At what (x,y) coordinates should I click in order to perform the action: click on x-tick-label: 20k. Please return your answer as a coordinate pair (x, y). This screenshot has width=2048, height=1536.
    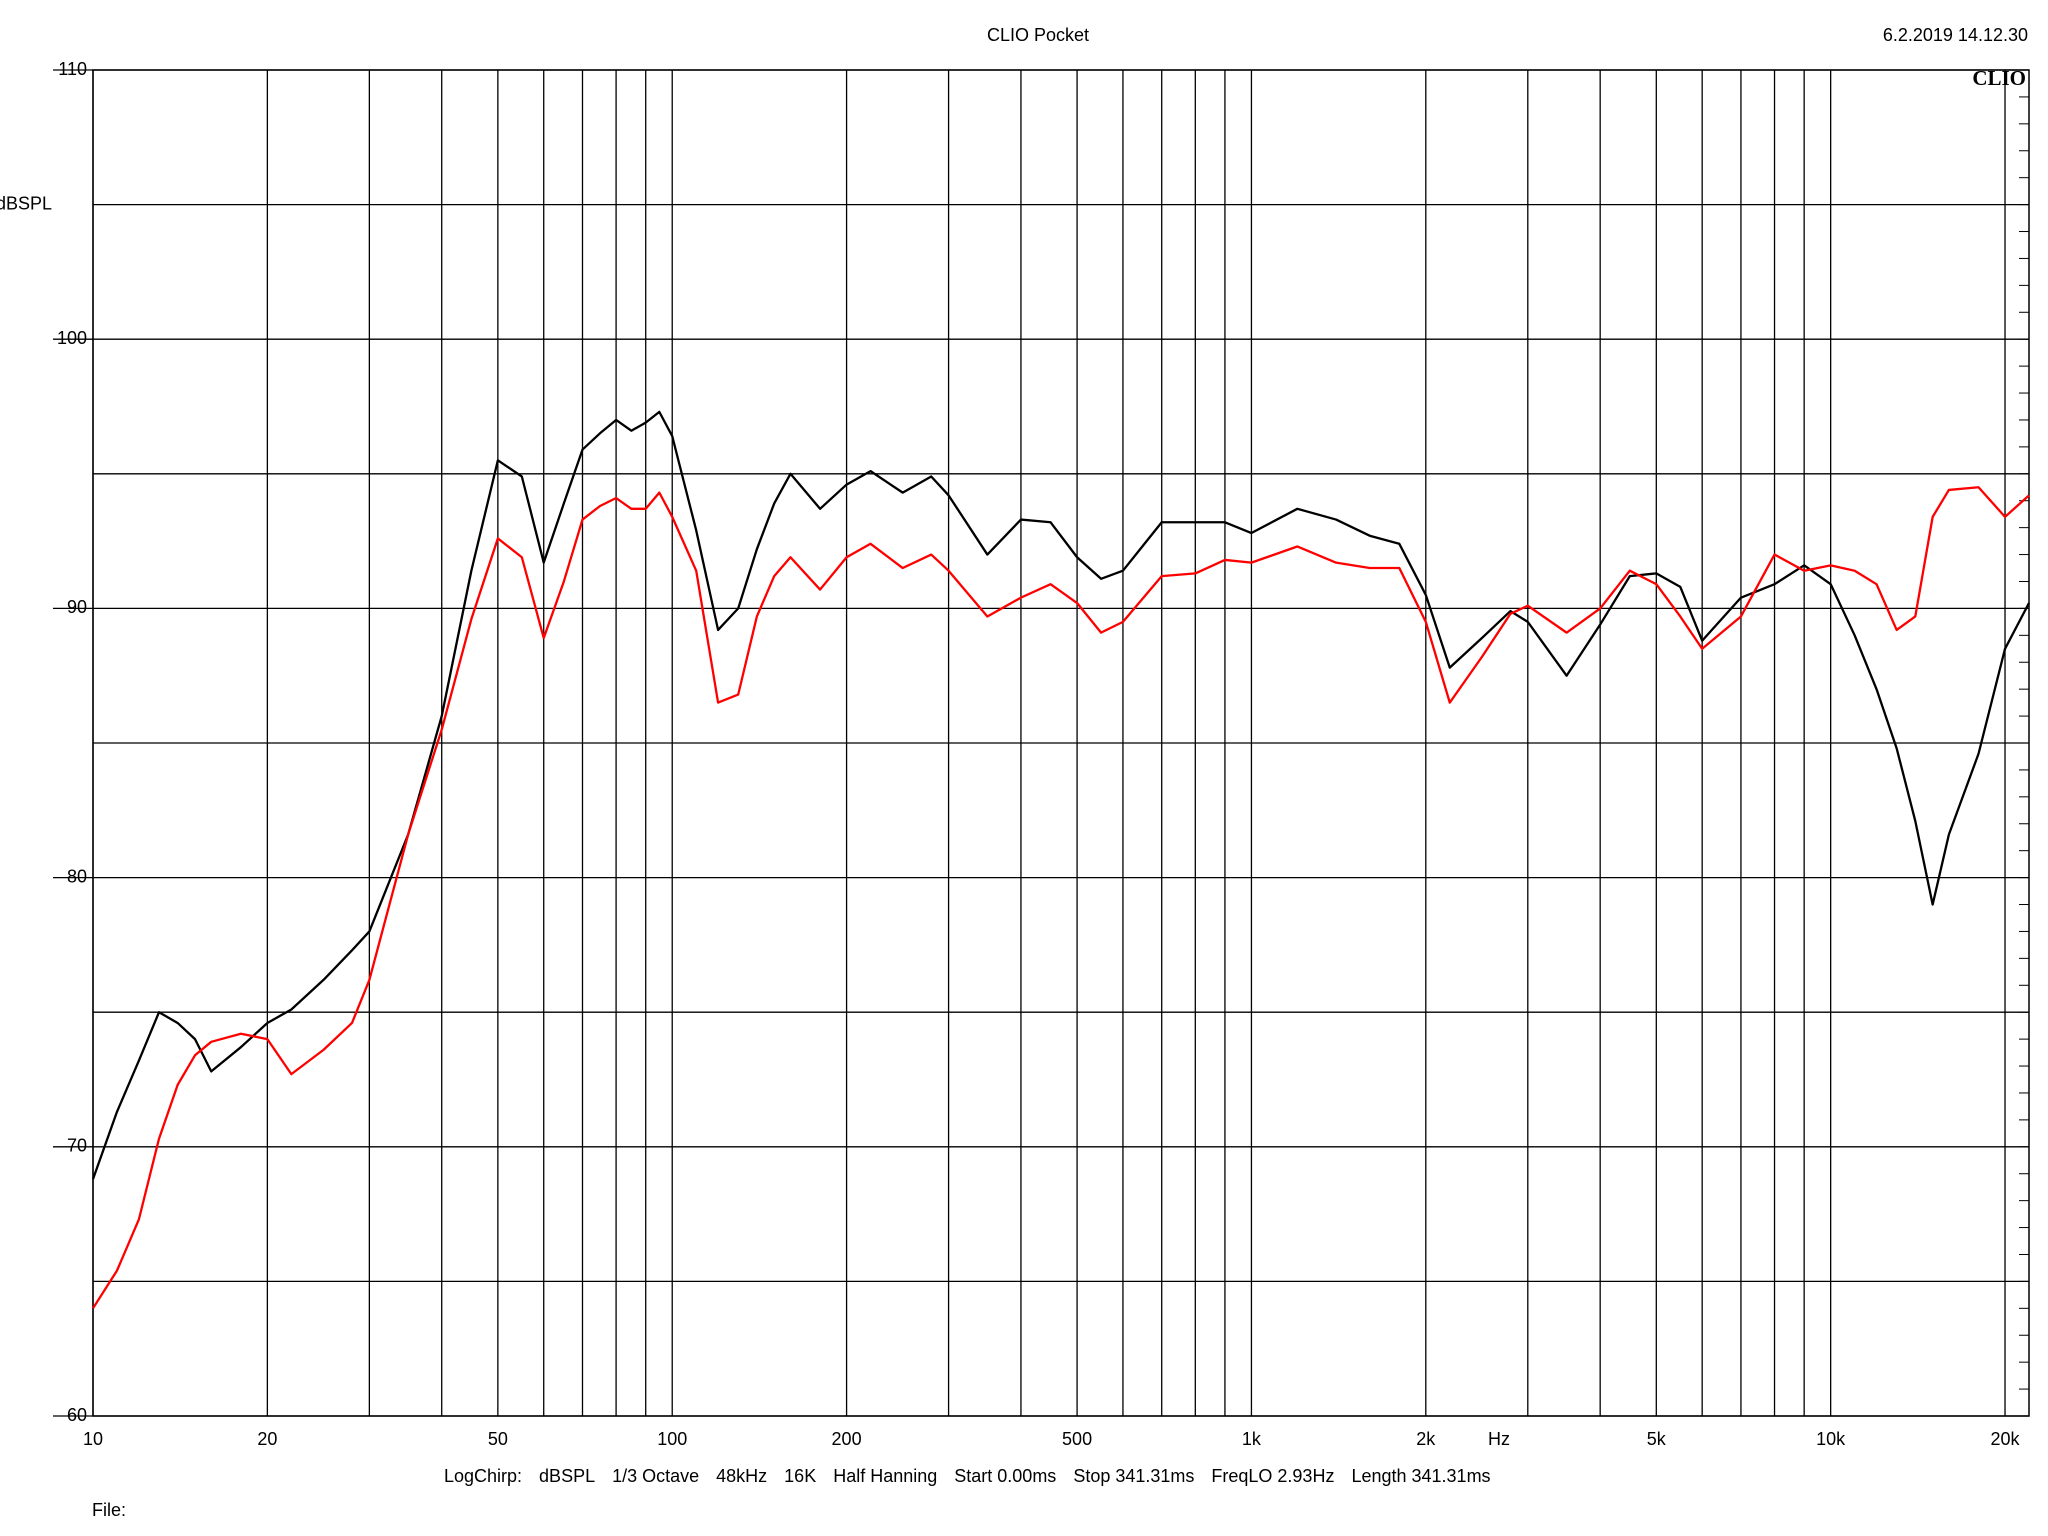
    Looking at the image, I should click on (2006, 1439).